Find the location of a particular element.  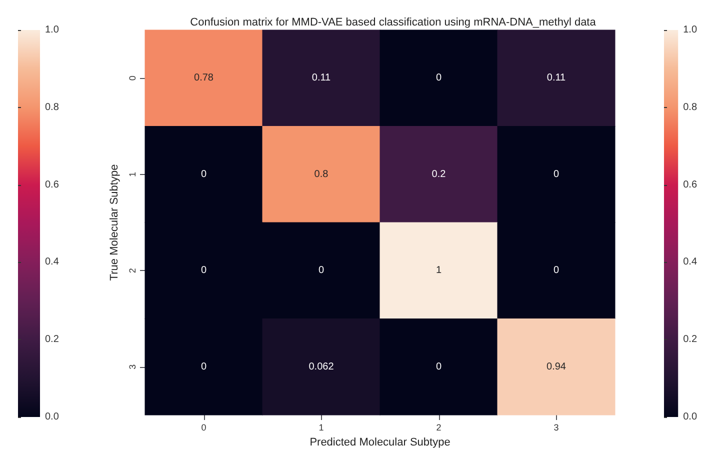

y-tick-label: 3 is located at coordinates (133, 367).